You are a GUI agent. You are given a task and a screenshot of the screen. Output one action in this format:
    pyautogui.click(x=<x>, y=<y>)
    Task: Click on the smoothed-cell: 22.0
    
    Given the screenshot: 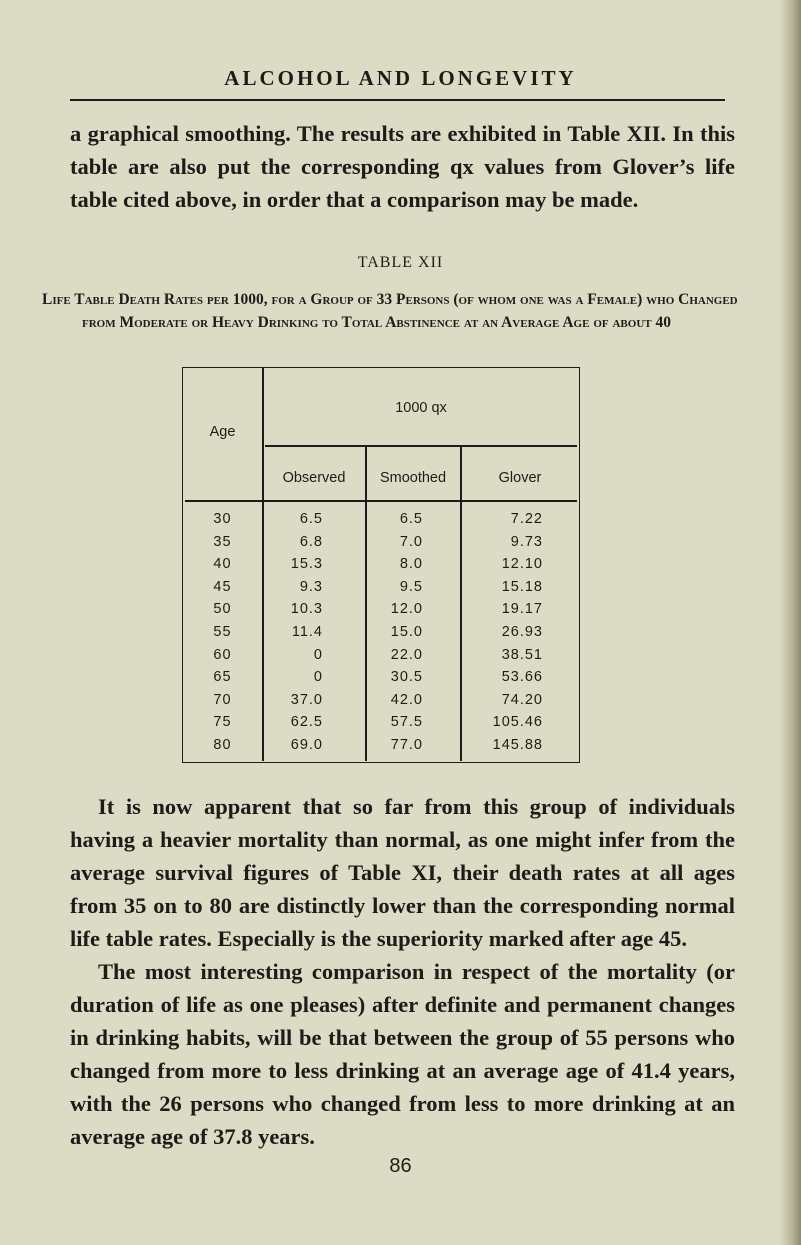 What is the action you would take?
    pyautogui.click(x=406, y=654)
    